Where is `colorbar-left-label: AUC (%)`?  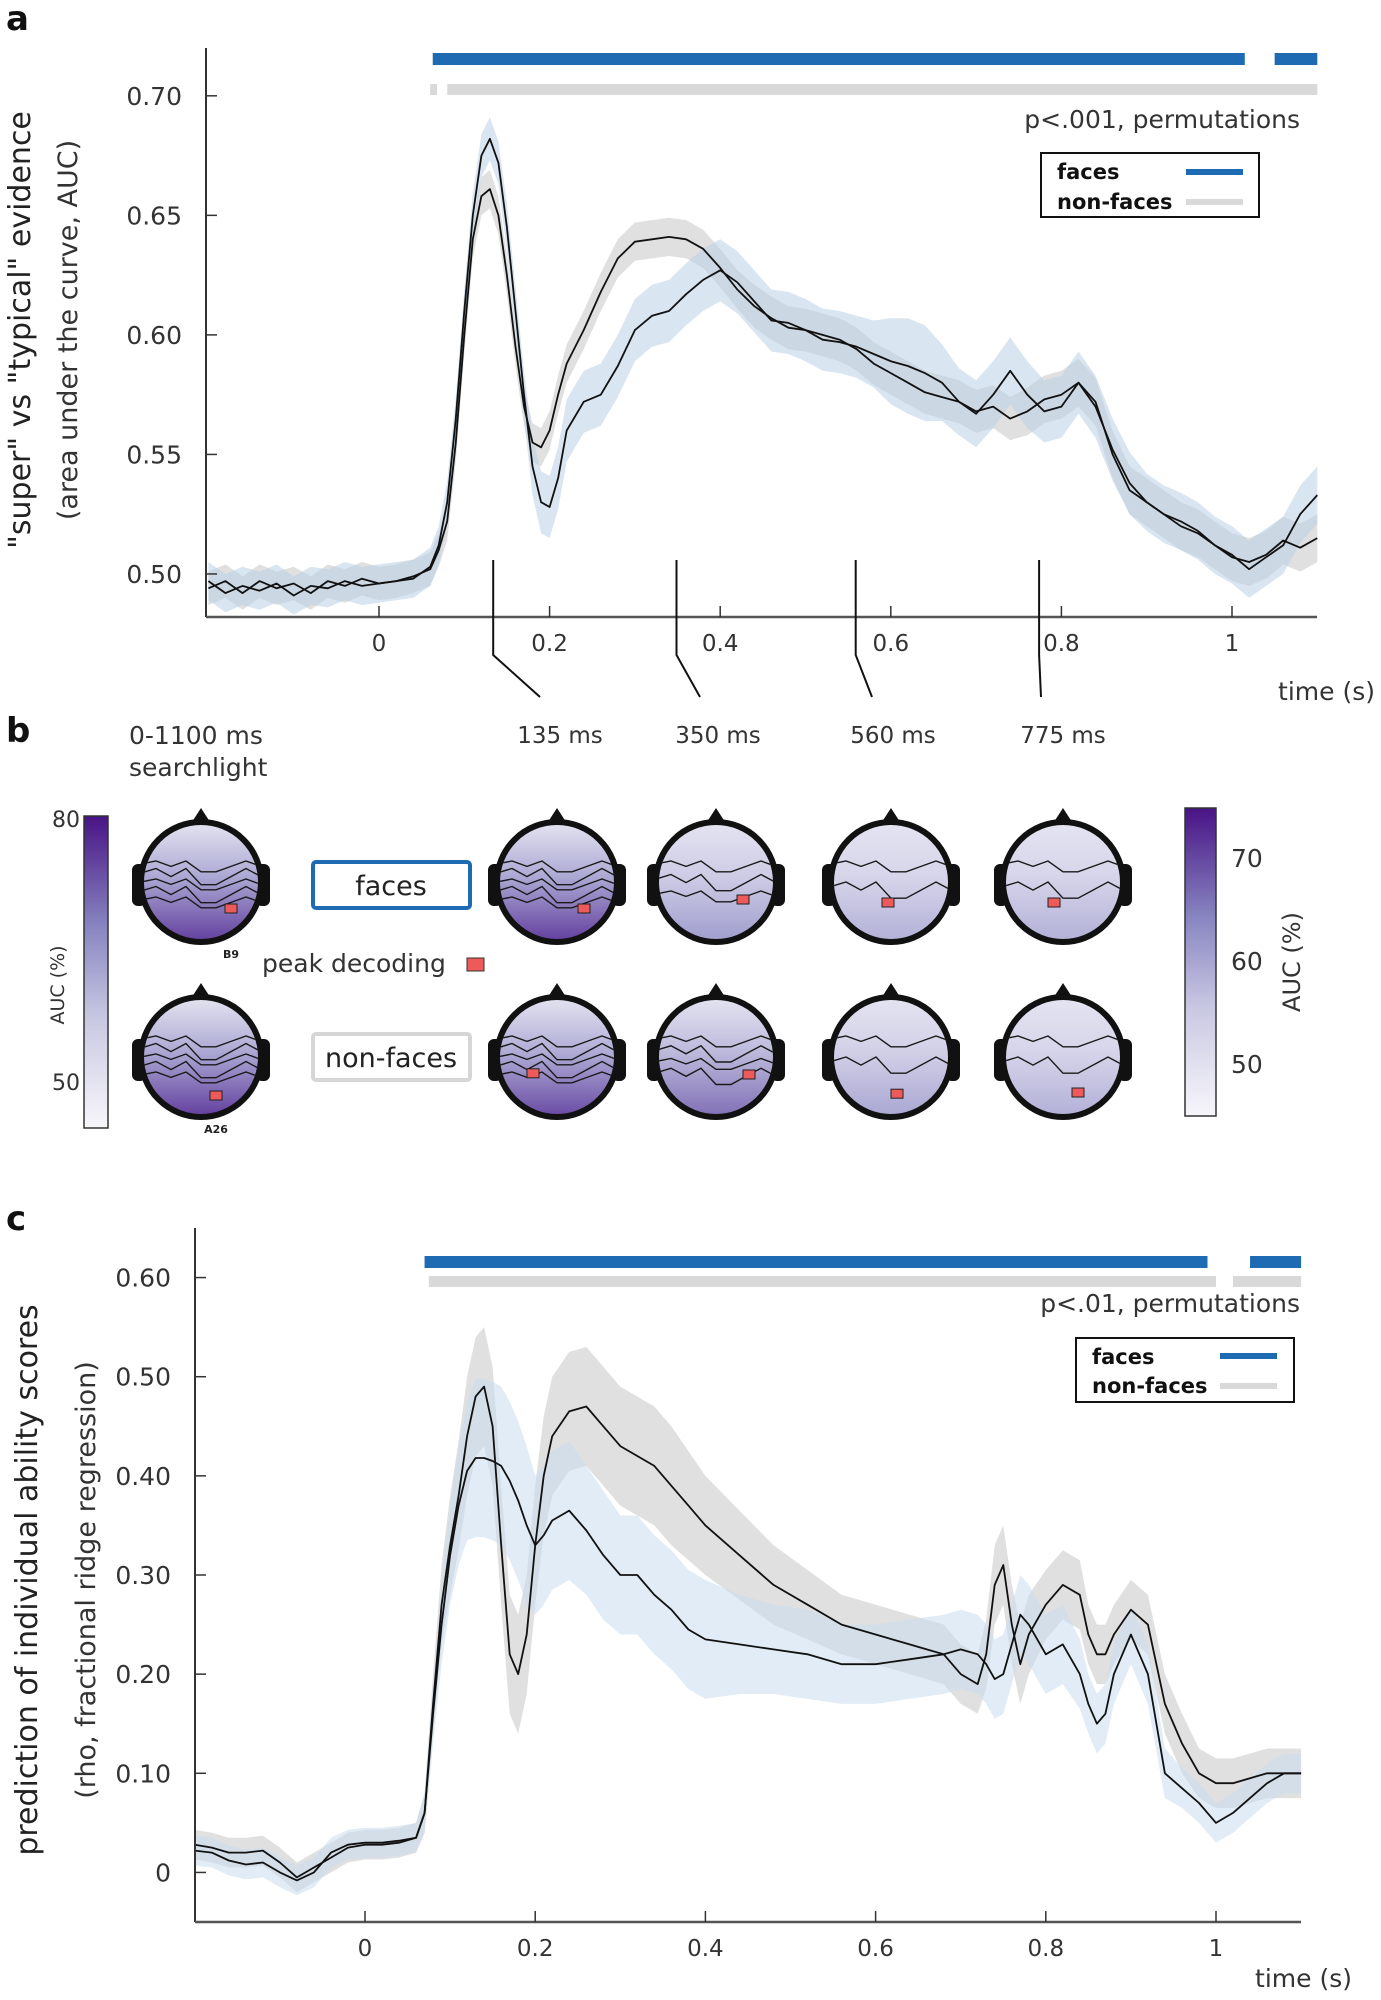
colorbar-left-label: AUC (%) is located at coordinates (58, 984).